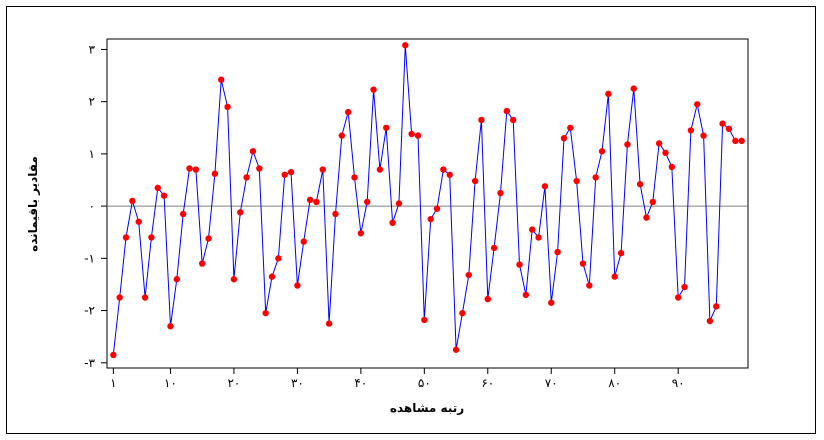  What do you see at coordinates (92, 206) in the screenshot?
I see `y-tick-label: ۰` at bounding box center [92, 206].